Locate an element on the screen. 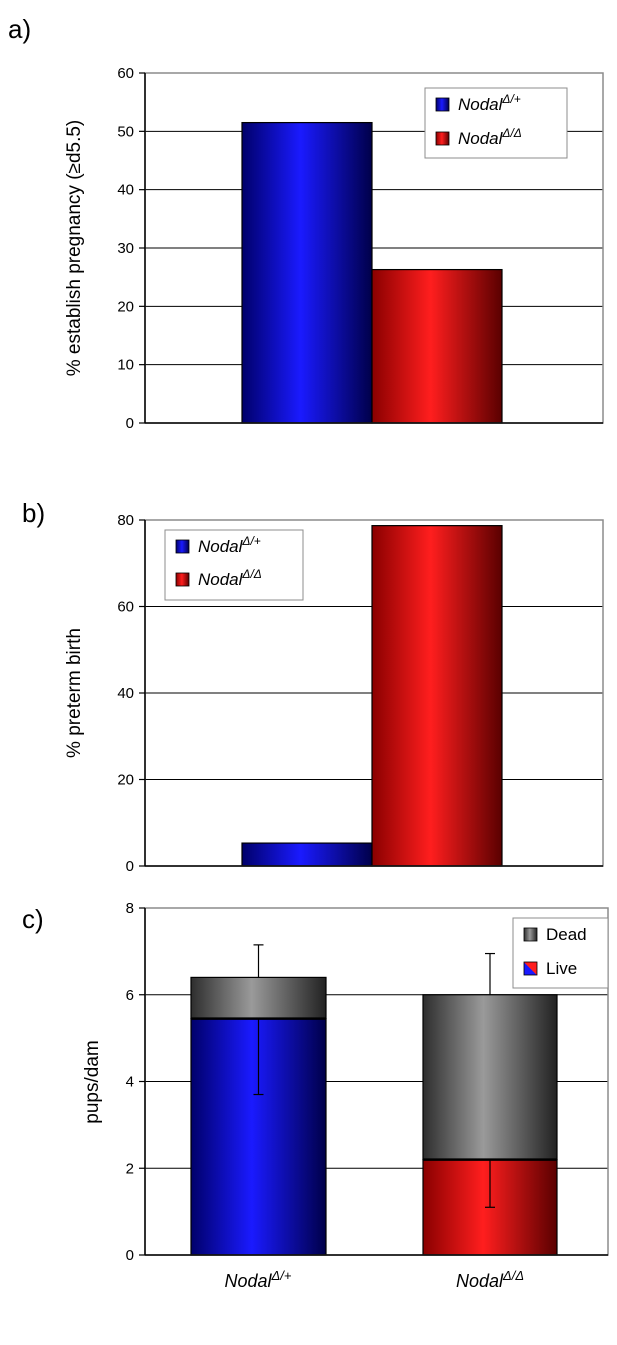  y-tick-label: 80 is located at coordinates (125, 520).